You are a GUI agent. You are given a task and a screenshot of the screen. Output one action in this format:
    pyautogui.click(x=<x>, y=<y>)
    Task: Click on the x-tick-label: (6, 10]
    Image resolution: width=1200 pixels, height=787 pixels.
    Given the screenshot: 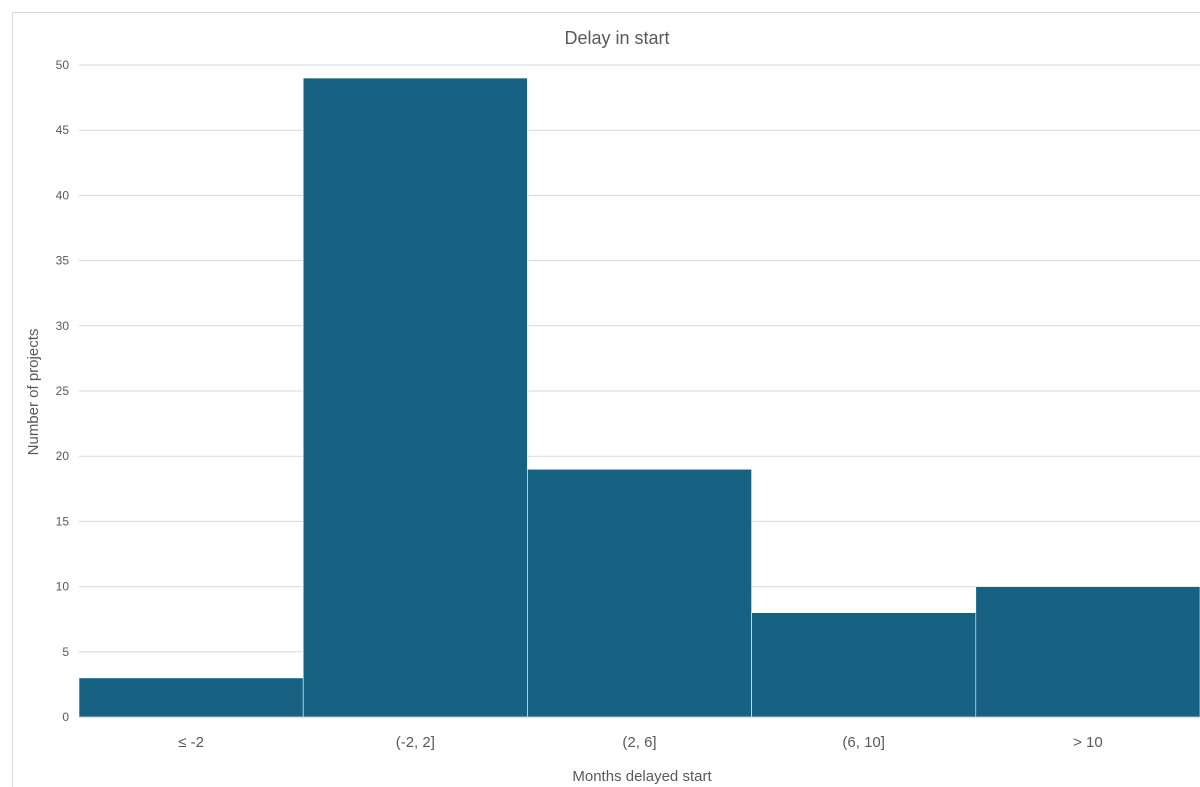 What is the action you would take?
    pyautogui.click(x=863, y=742)
    